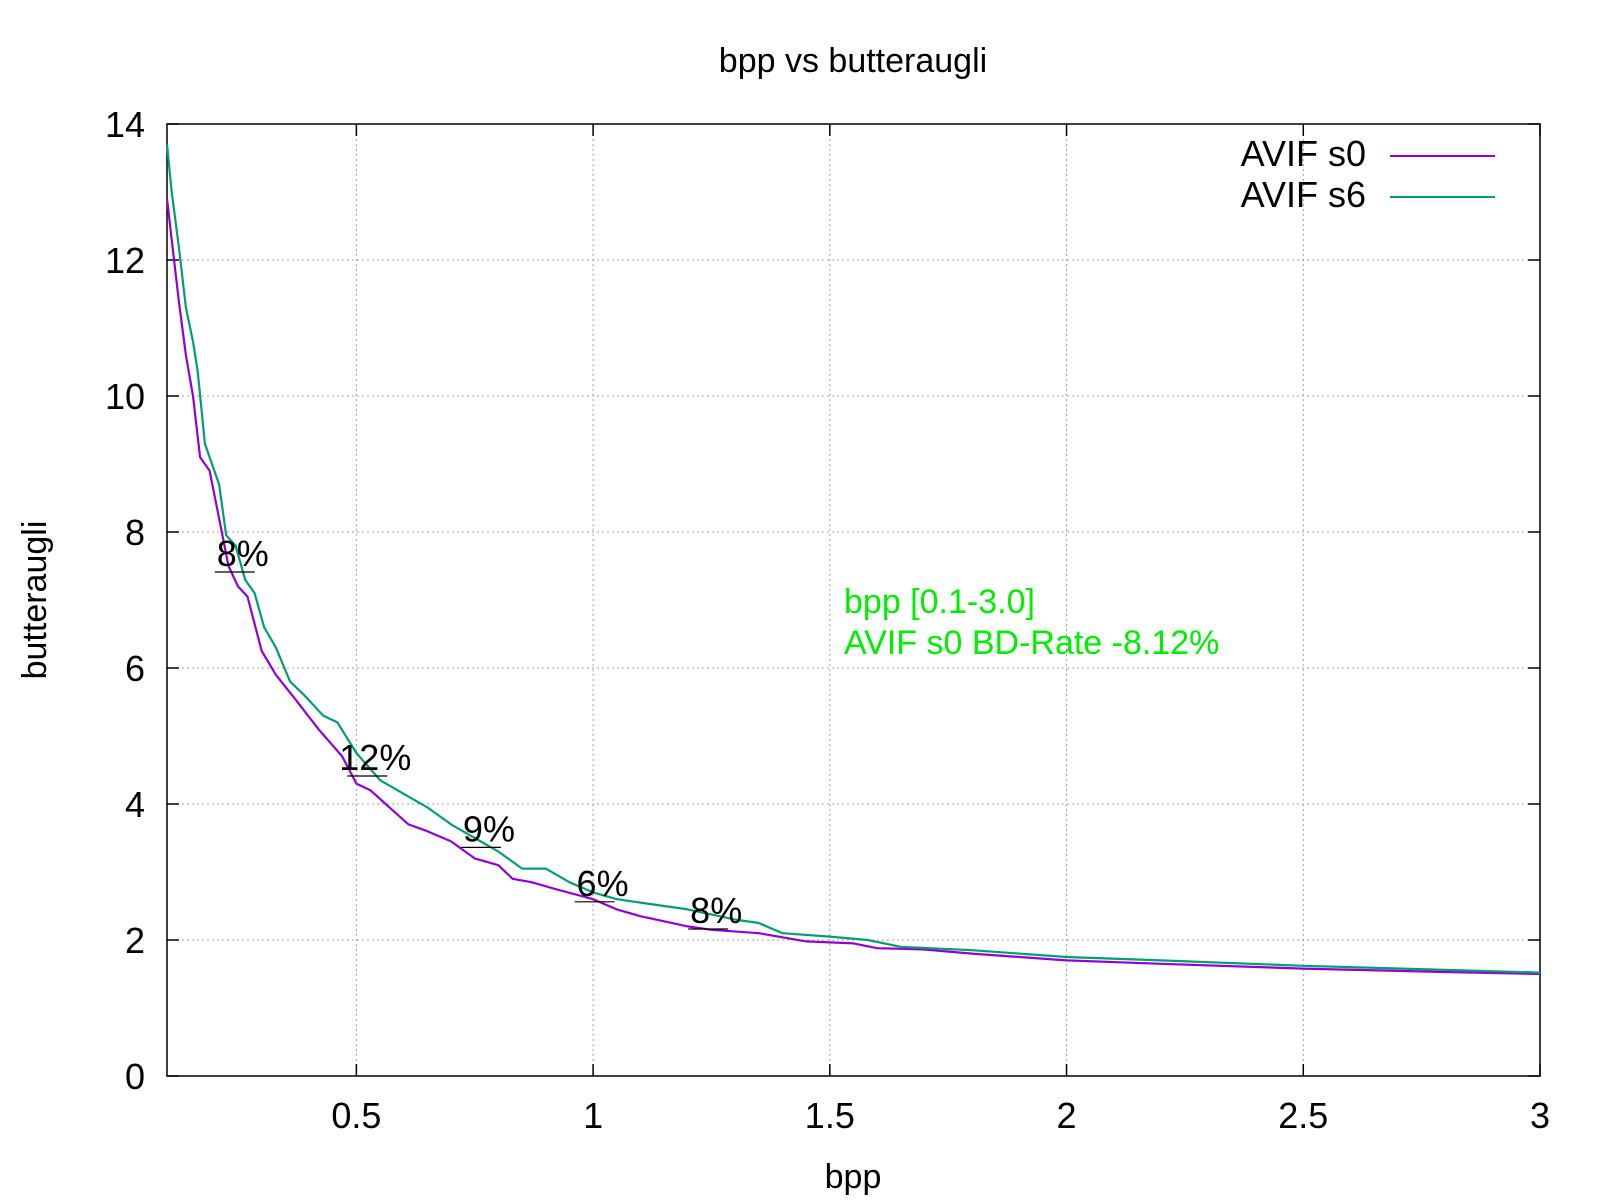  Describe the element at coordinates (853, 61) in the screenshot. I see `chart-title: bpp vs butteraugli` at that location.